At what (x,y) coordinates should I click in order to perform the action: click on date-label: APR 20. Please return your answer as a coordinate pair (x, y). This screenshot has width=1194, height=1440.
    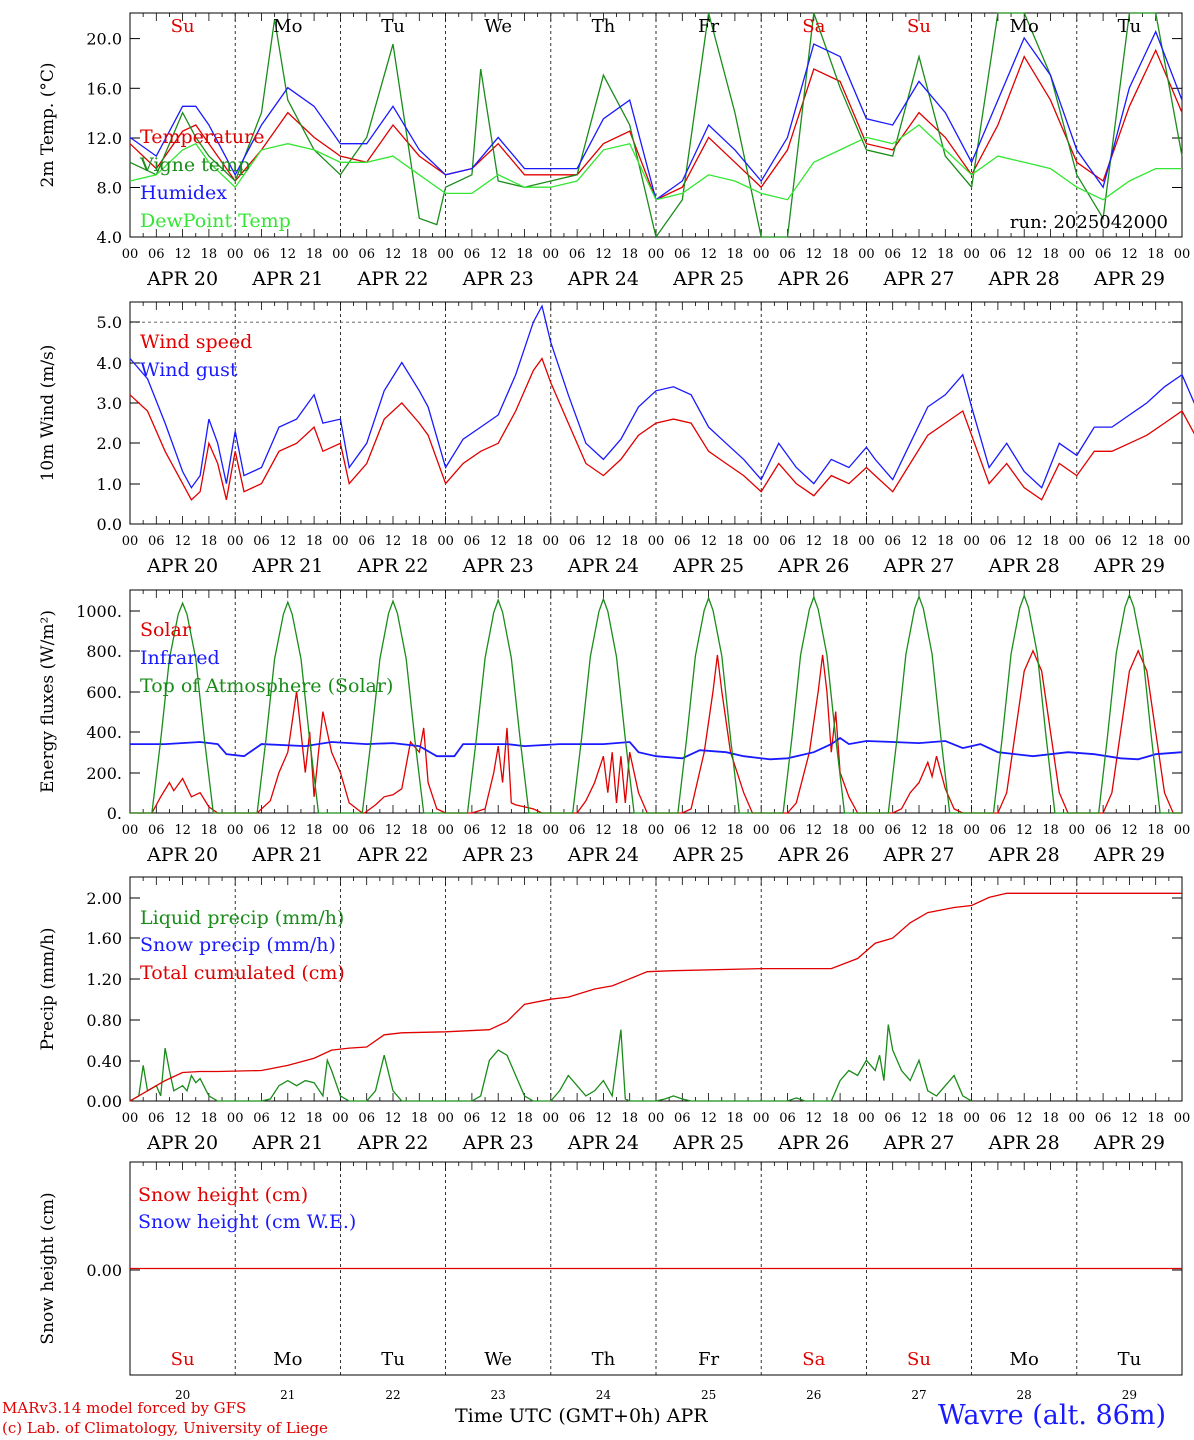
    Looking at the image, I should click on (182, 1143).